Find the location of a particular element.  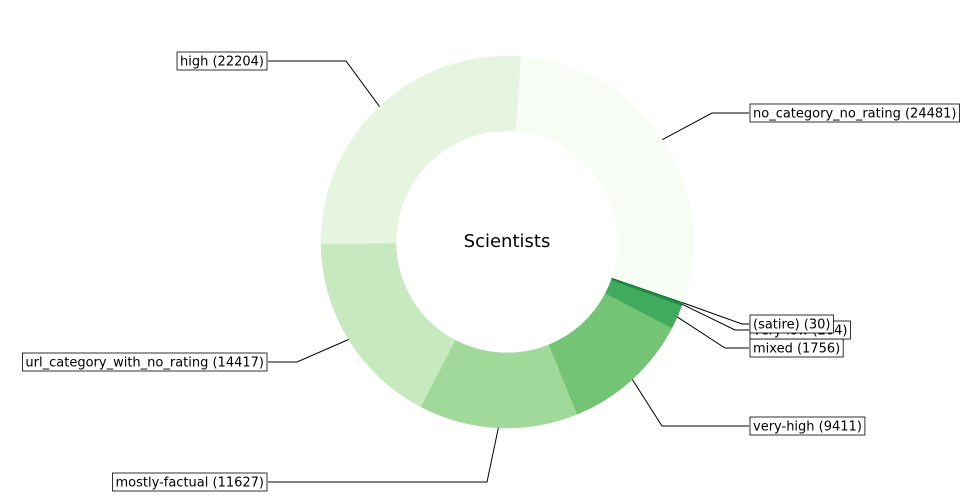

chart-title: Scientists is located at coordinates (507, 241).